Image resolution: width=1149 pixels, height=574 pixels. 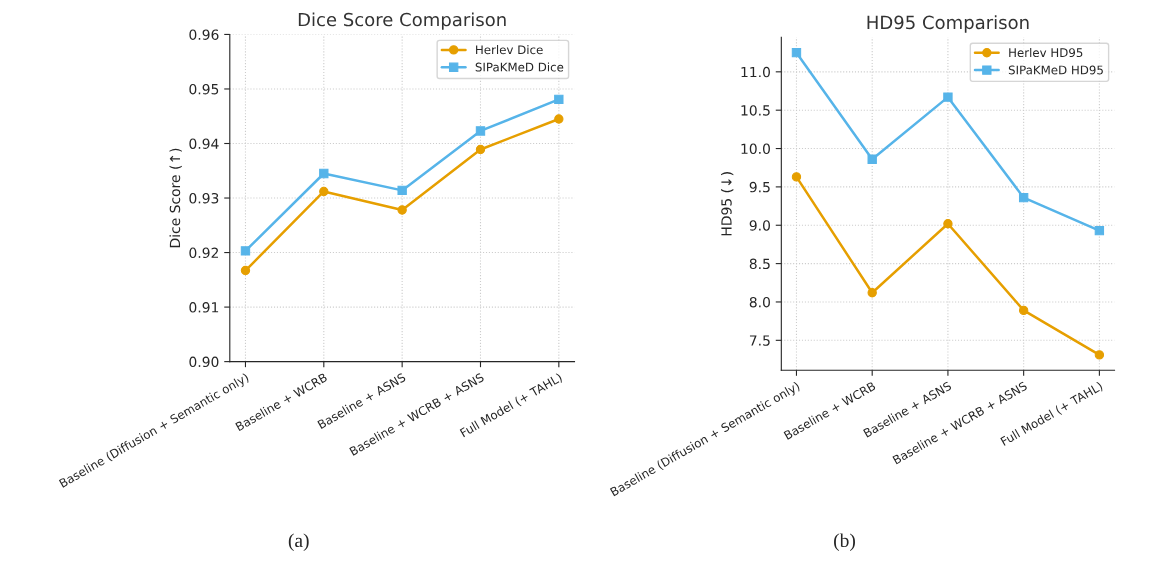 What do you see at coordinates (509, 50) in the screenshot?
I see `legend-label: Herlev Dice` at bounding box center [509, 50].